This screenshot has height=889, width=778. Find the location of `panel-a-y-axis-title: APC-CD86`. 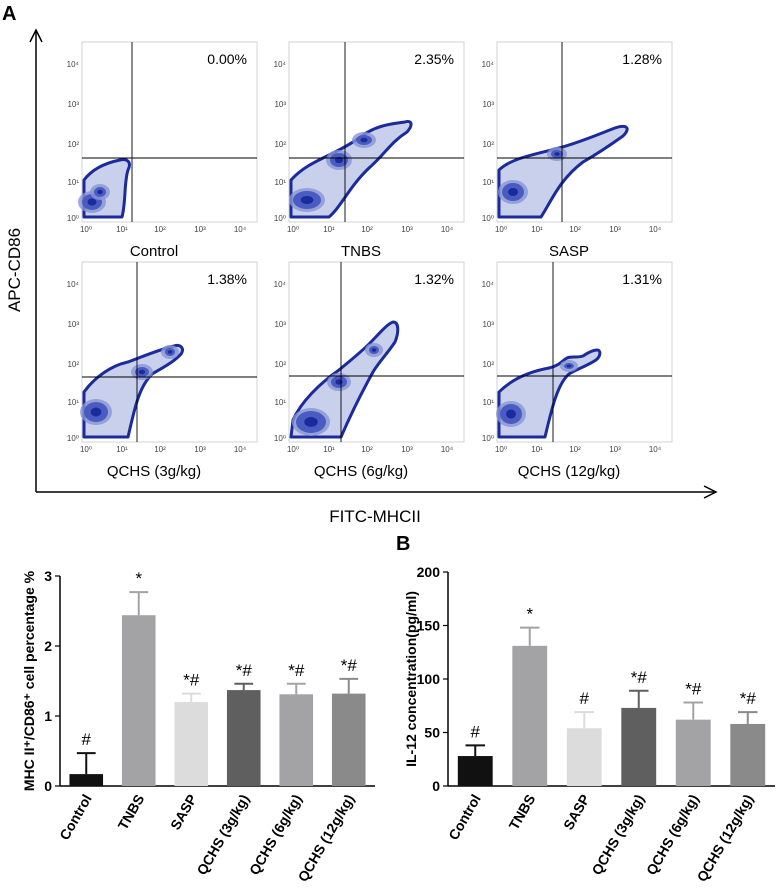

panel-a-y-axis-title: APC-CD86 is located at coordinates (14, 270).